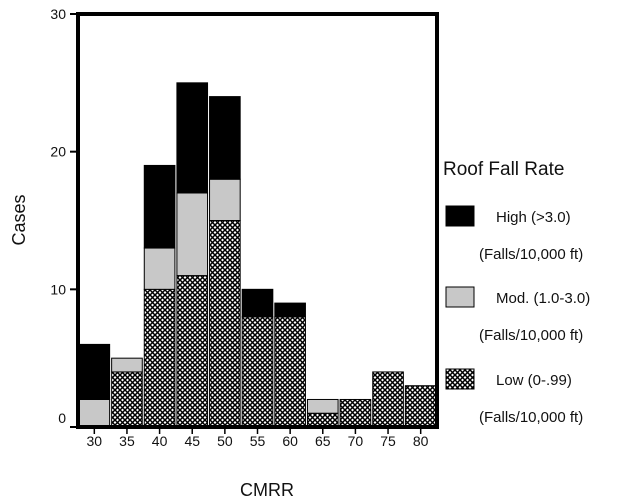 This screenshot has width=624, height=501. What do you see at coordinates (58, 14) in the screenshot?
I see `y-tick-label-30: 30` at bounding box center [58, 14].